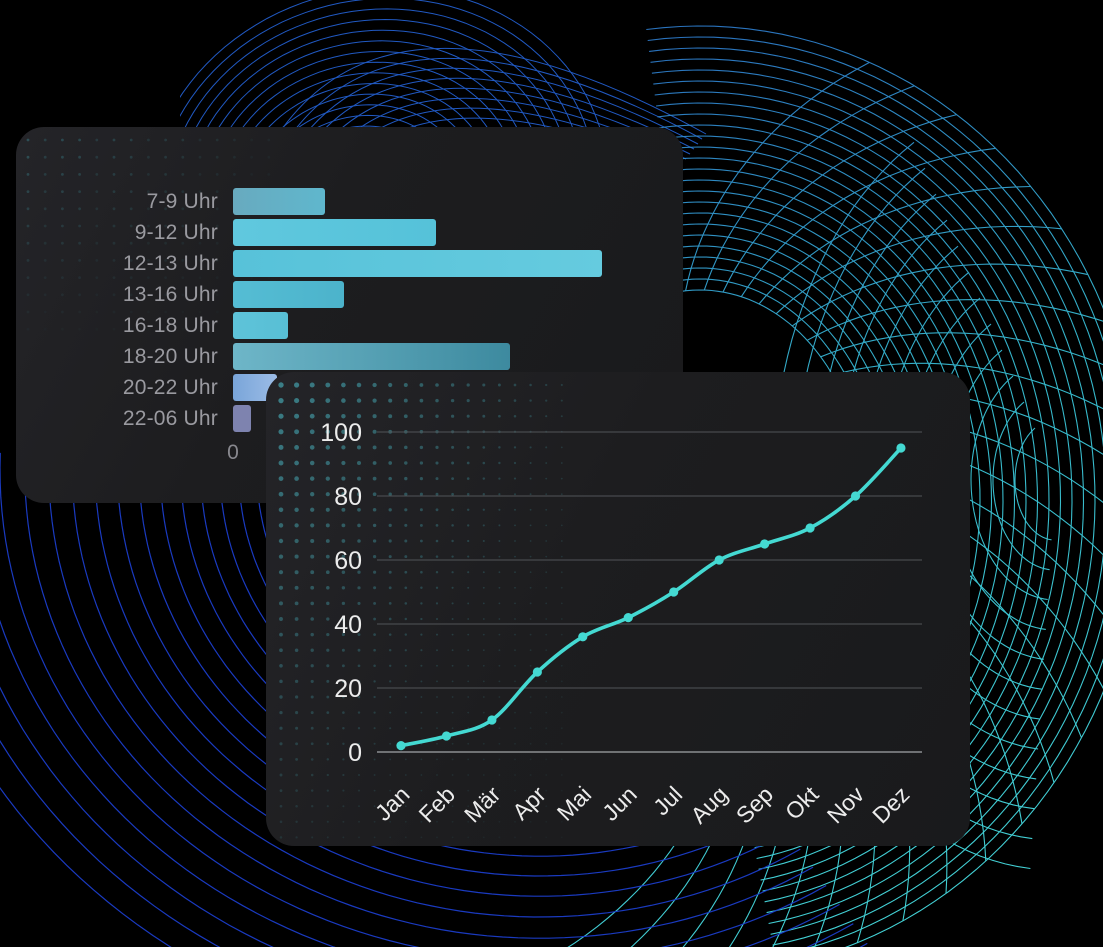 This screenshot has width=1103, height=947. Describe the element at coordinates (574, 803) in the screenshot. I see `month-tick-label: Mai` at that location.